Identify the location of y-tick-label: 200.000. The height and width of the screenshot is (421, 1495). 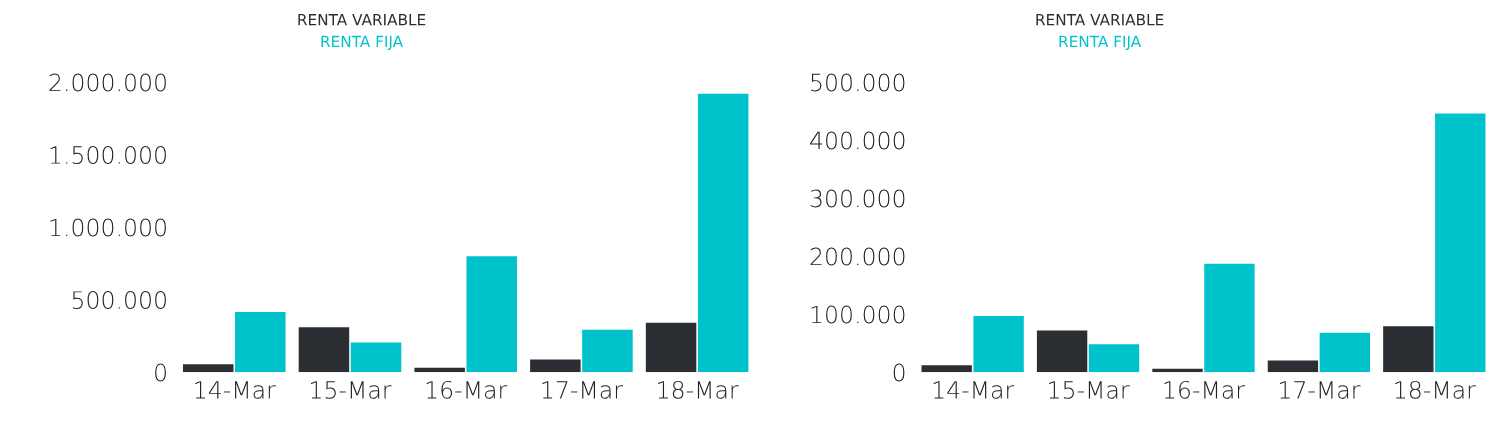
(857, 256).